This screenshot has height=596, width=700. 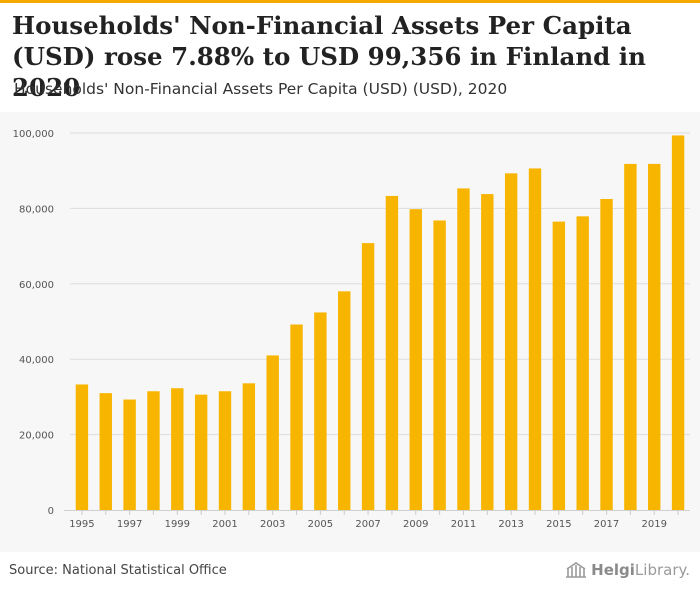 What do you see at coordinates (320, 524) in the screenshot?
I see `x-tick-label: 2005` at bounding box center [320, 524].